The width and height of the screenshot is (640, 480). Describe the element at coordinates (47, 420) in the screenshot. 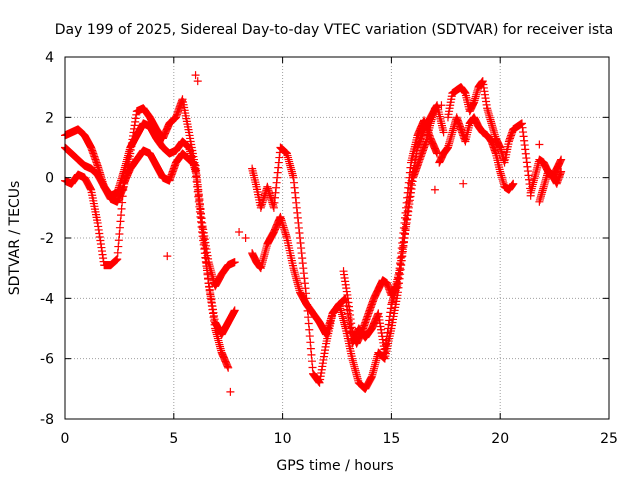

I see `y-tick-label: -8` at that location.